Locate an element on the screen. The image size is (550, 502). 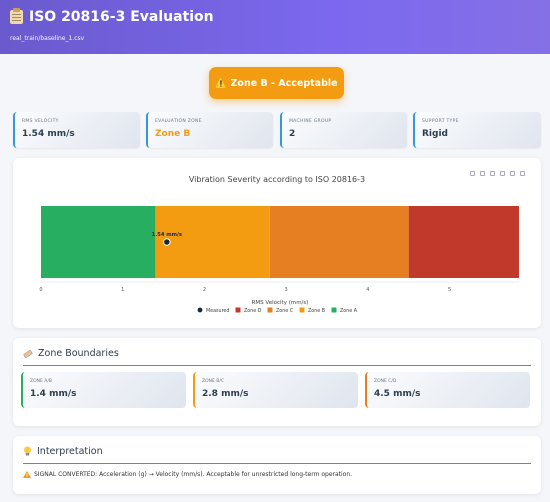
boundary-cd: ZONE C/D 4.5 mm/s is located at coordinates (447, 390).